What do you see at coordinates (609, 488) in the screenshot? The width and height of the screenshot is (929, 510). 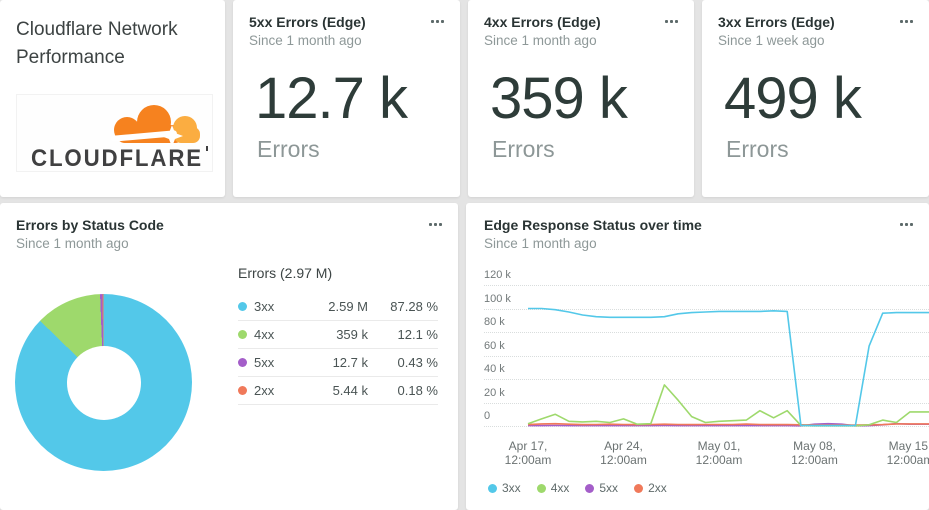 I see `legend-label: 5xx` at bounding box center [609, 488].